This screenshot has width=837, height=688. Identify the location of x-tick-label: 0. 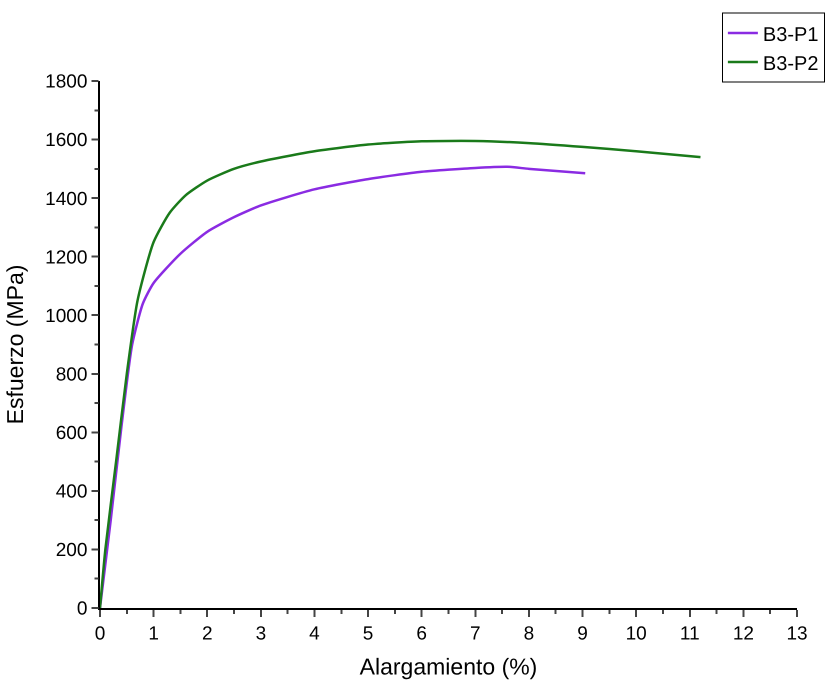
(100, 634).